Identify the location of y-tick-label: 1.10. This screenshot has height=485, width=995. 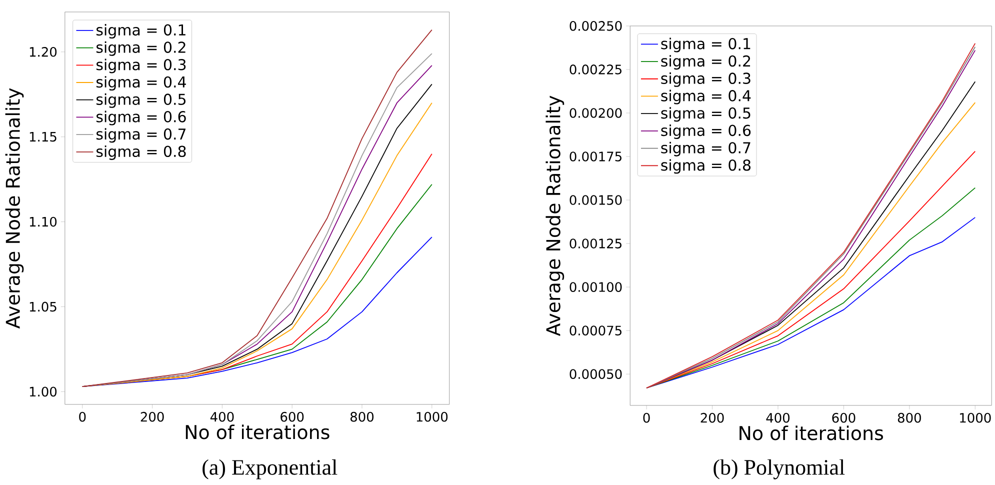
(43, 221).